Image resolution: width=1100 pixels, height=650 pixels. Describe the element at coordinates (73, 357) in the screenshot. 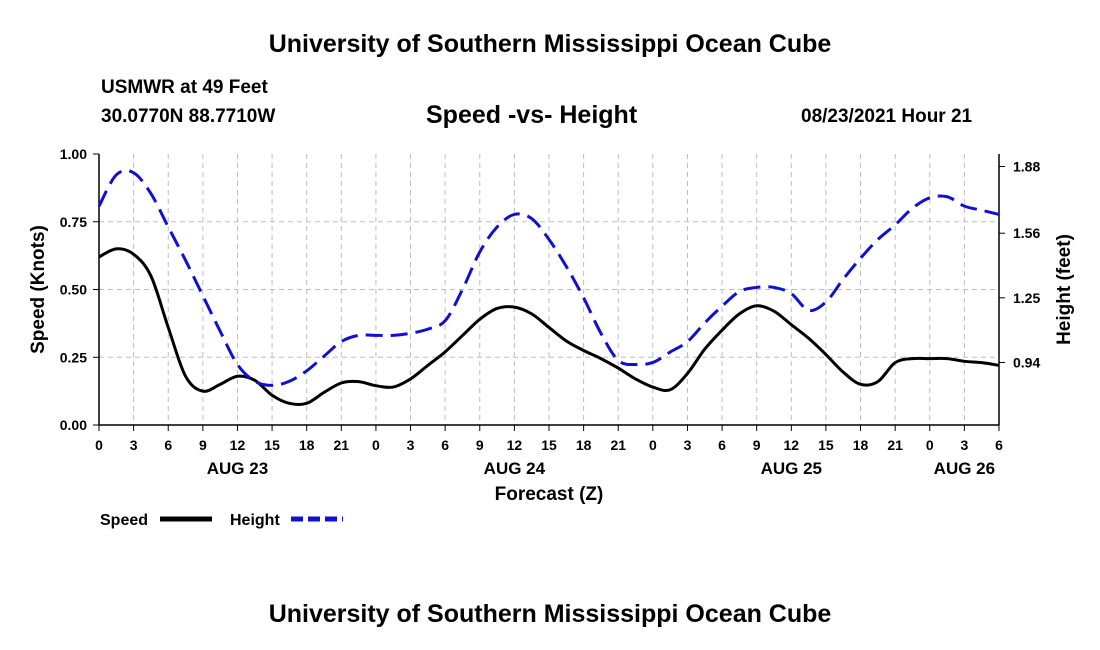

I see `y-tick-label-left: 0.25` at that location.